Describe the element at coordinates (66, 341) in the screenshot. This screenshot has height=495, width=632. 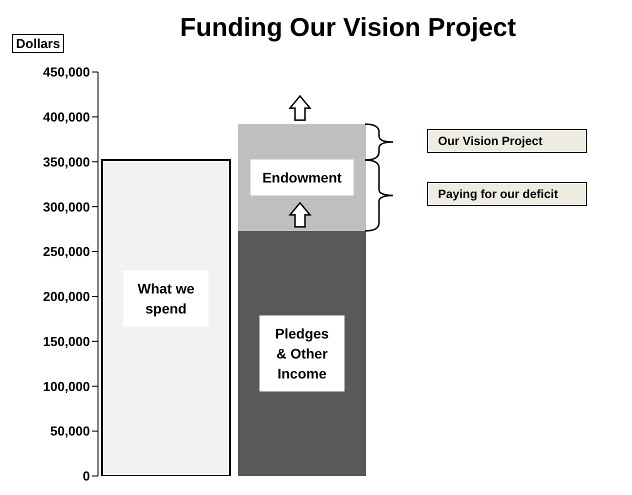
I see `y-tick-label: 150,000` at that location.